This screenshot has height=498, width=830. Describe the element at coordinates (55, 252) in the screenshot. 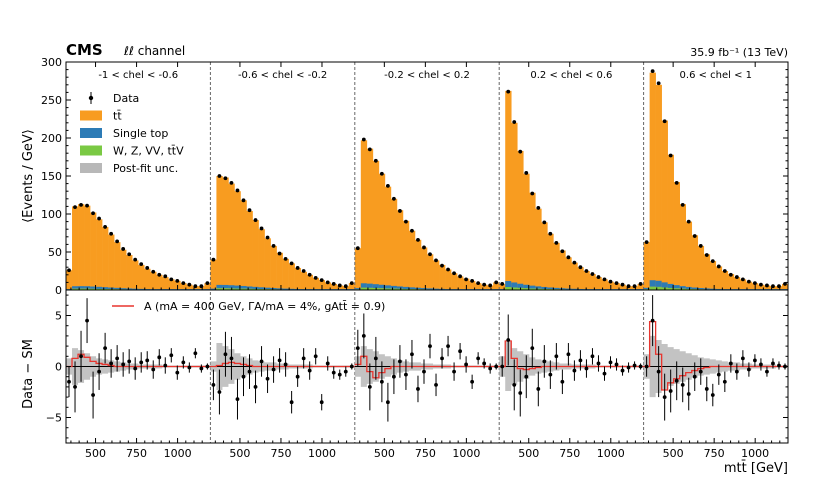

I see `y-tick-label: 50` at that location.